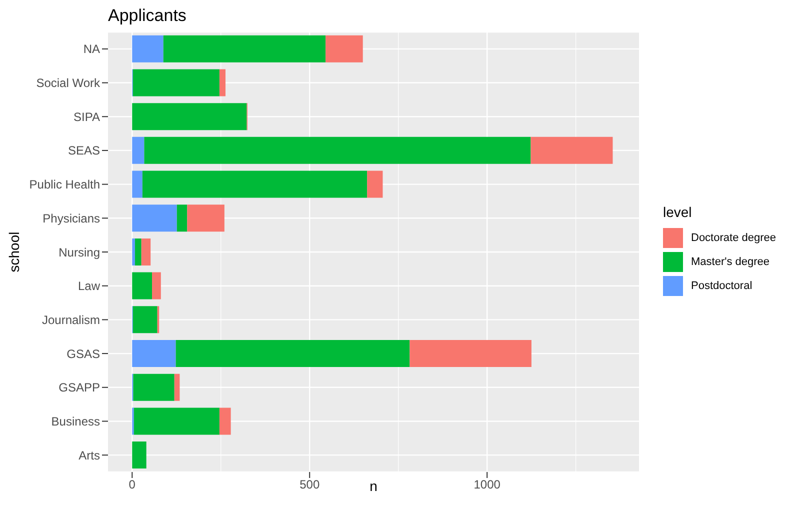  What do you see at coordinates (71, 218) in the screenshot?
I see `y-tick-label: Physicians` at bounding box center [71, 218].